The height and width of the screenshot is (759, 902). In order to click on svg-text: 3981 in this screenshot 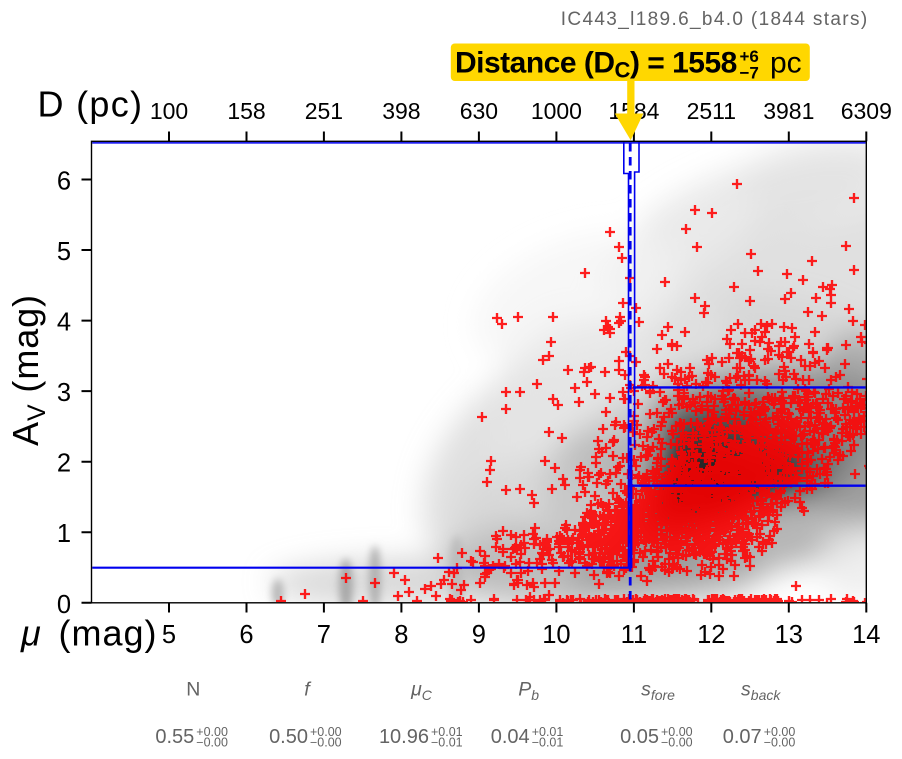, I will do `click(788, 111)`.